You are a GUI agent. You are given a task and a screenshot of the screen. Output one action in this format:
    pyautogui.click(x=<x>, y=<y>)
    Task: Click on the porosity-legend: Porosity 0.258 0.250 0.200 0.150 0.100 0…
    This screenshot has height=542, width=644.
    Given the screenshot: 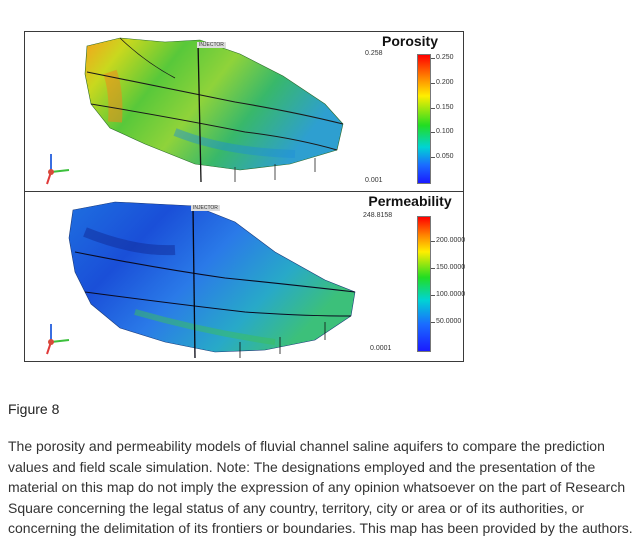 What is the action you would take?
    pyautogui.click(x=410, y=111)
    